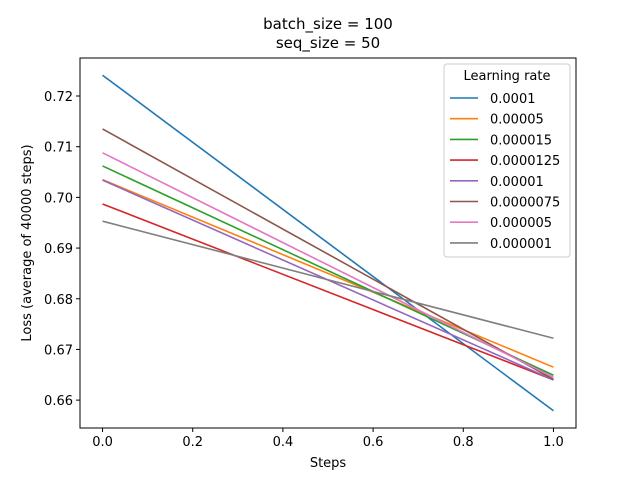 This screenshot has width=640, height=480. What do you see at coordinates (328, 24) in the screenshot?
I see `chart-title-line-1: batch_size = 100` at bounding box center [328, 24].